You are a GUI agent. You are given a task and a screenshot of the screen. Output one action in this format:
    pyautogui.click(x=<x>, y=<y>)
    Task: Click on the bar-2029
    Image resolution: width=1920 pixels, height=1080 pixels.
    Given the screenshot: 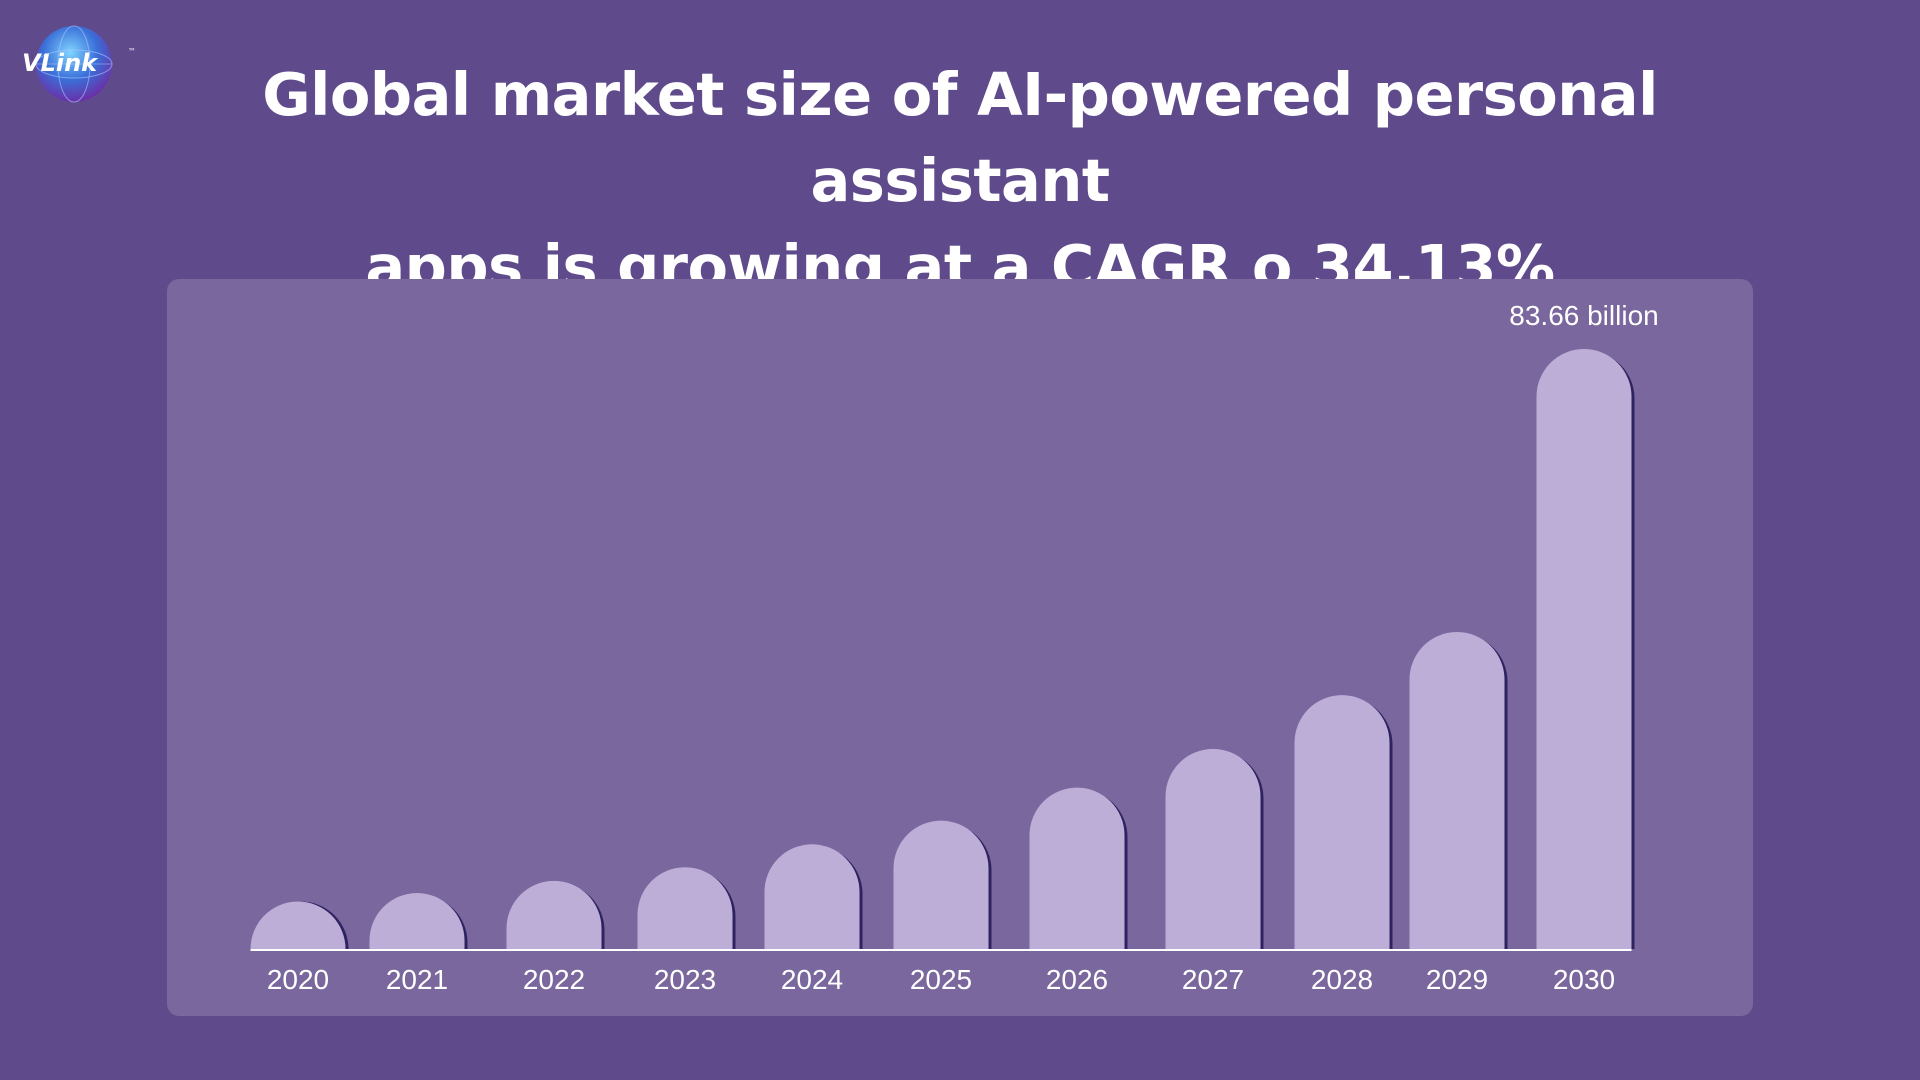 What is the action you would take?
    pyautogui.click(x=1457, y=790)
    